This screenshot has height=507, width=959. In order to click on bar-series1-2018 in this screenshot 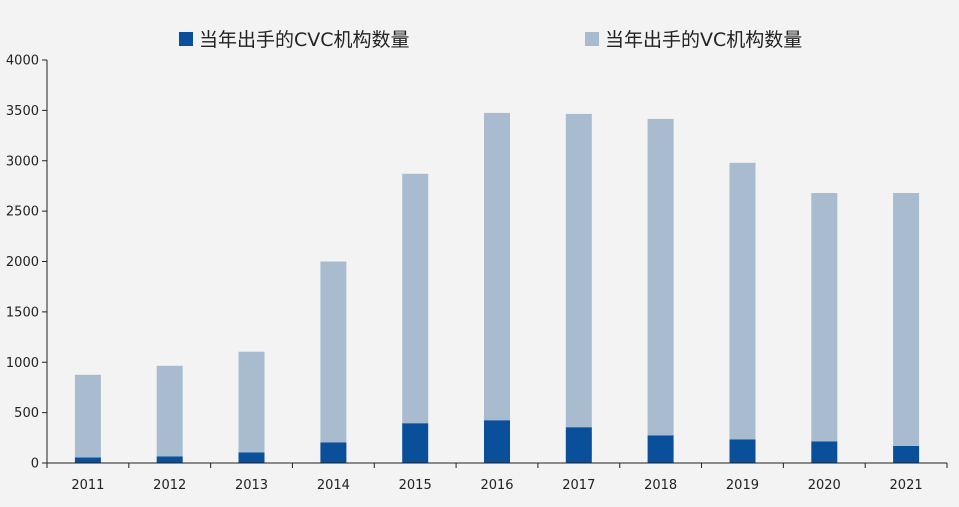, I will do `click(660, 277)`.